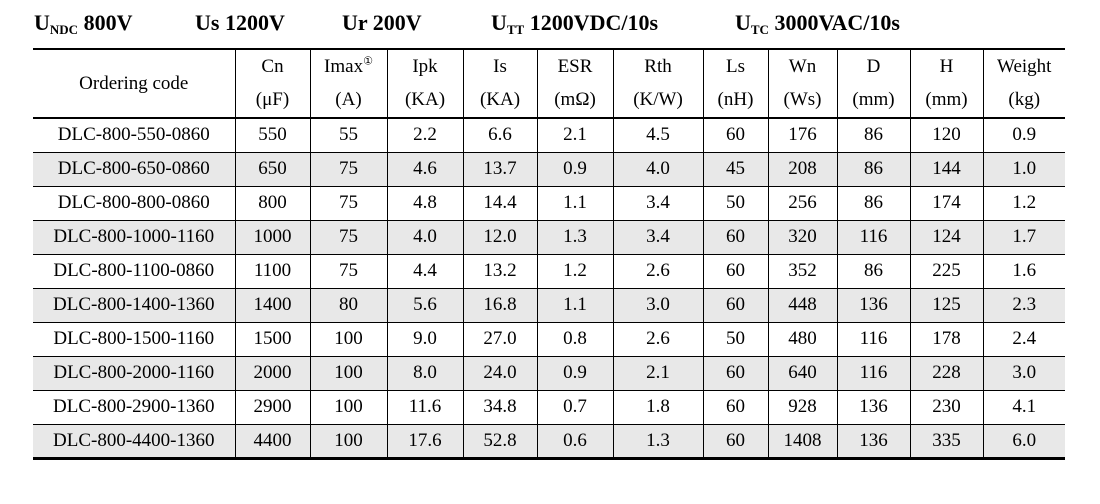 Image resolution: width=1100 pixels, height=504 pixels. I want to click on column-unit: (Ws), so click(802, 100).